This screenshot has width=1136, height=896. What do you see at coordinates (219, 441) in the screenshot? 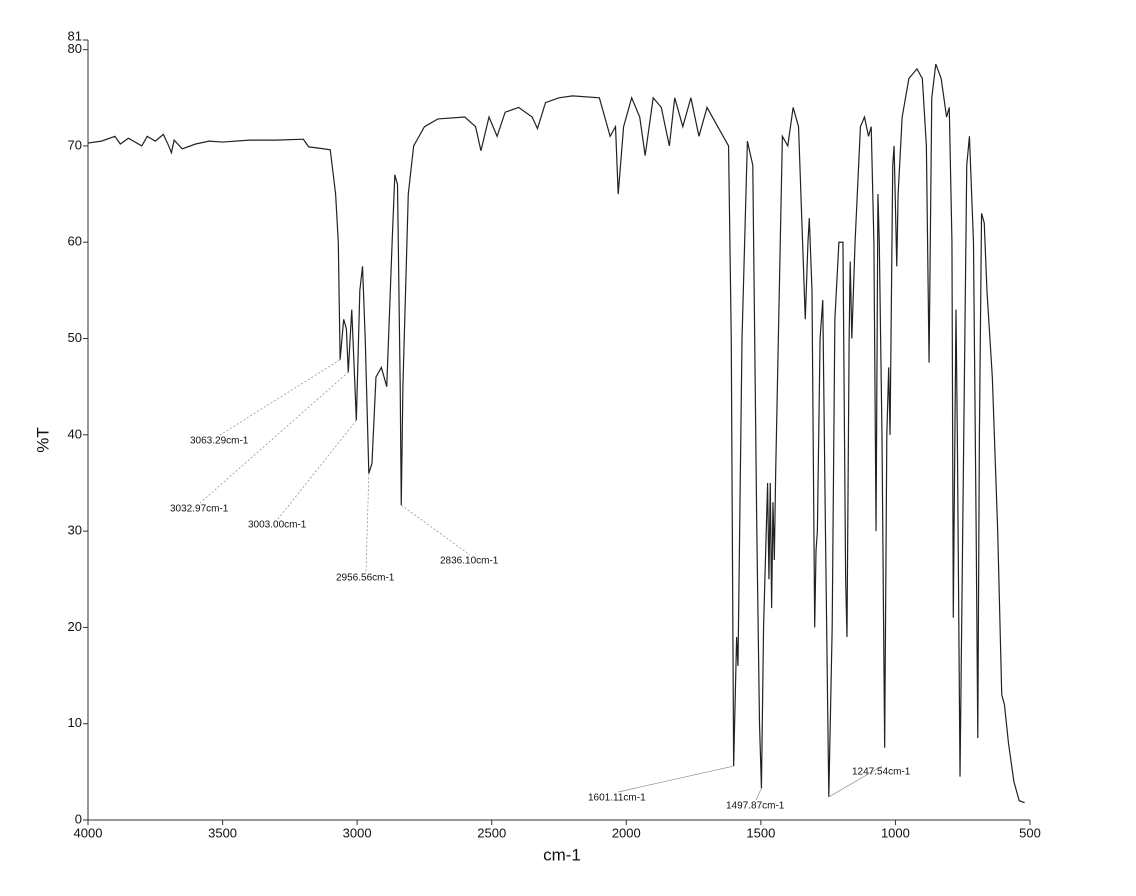
I see `annotation-label: 3063.29cm-1` at bounding box center [219, 441].